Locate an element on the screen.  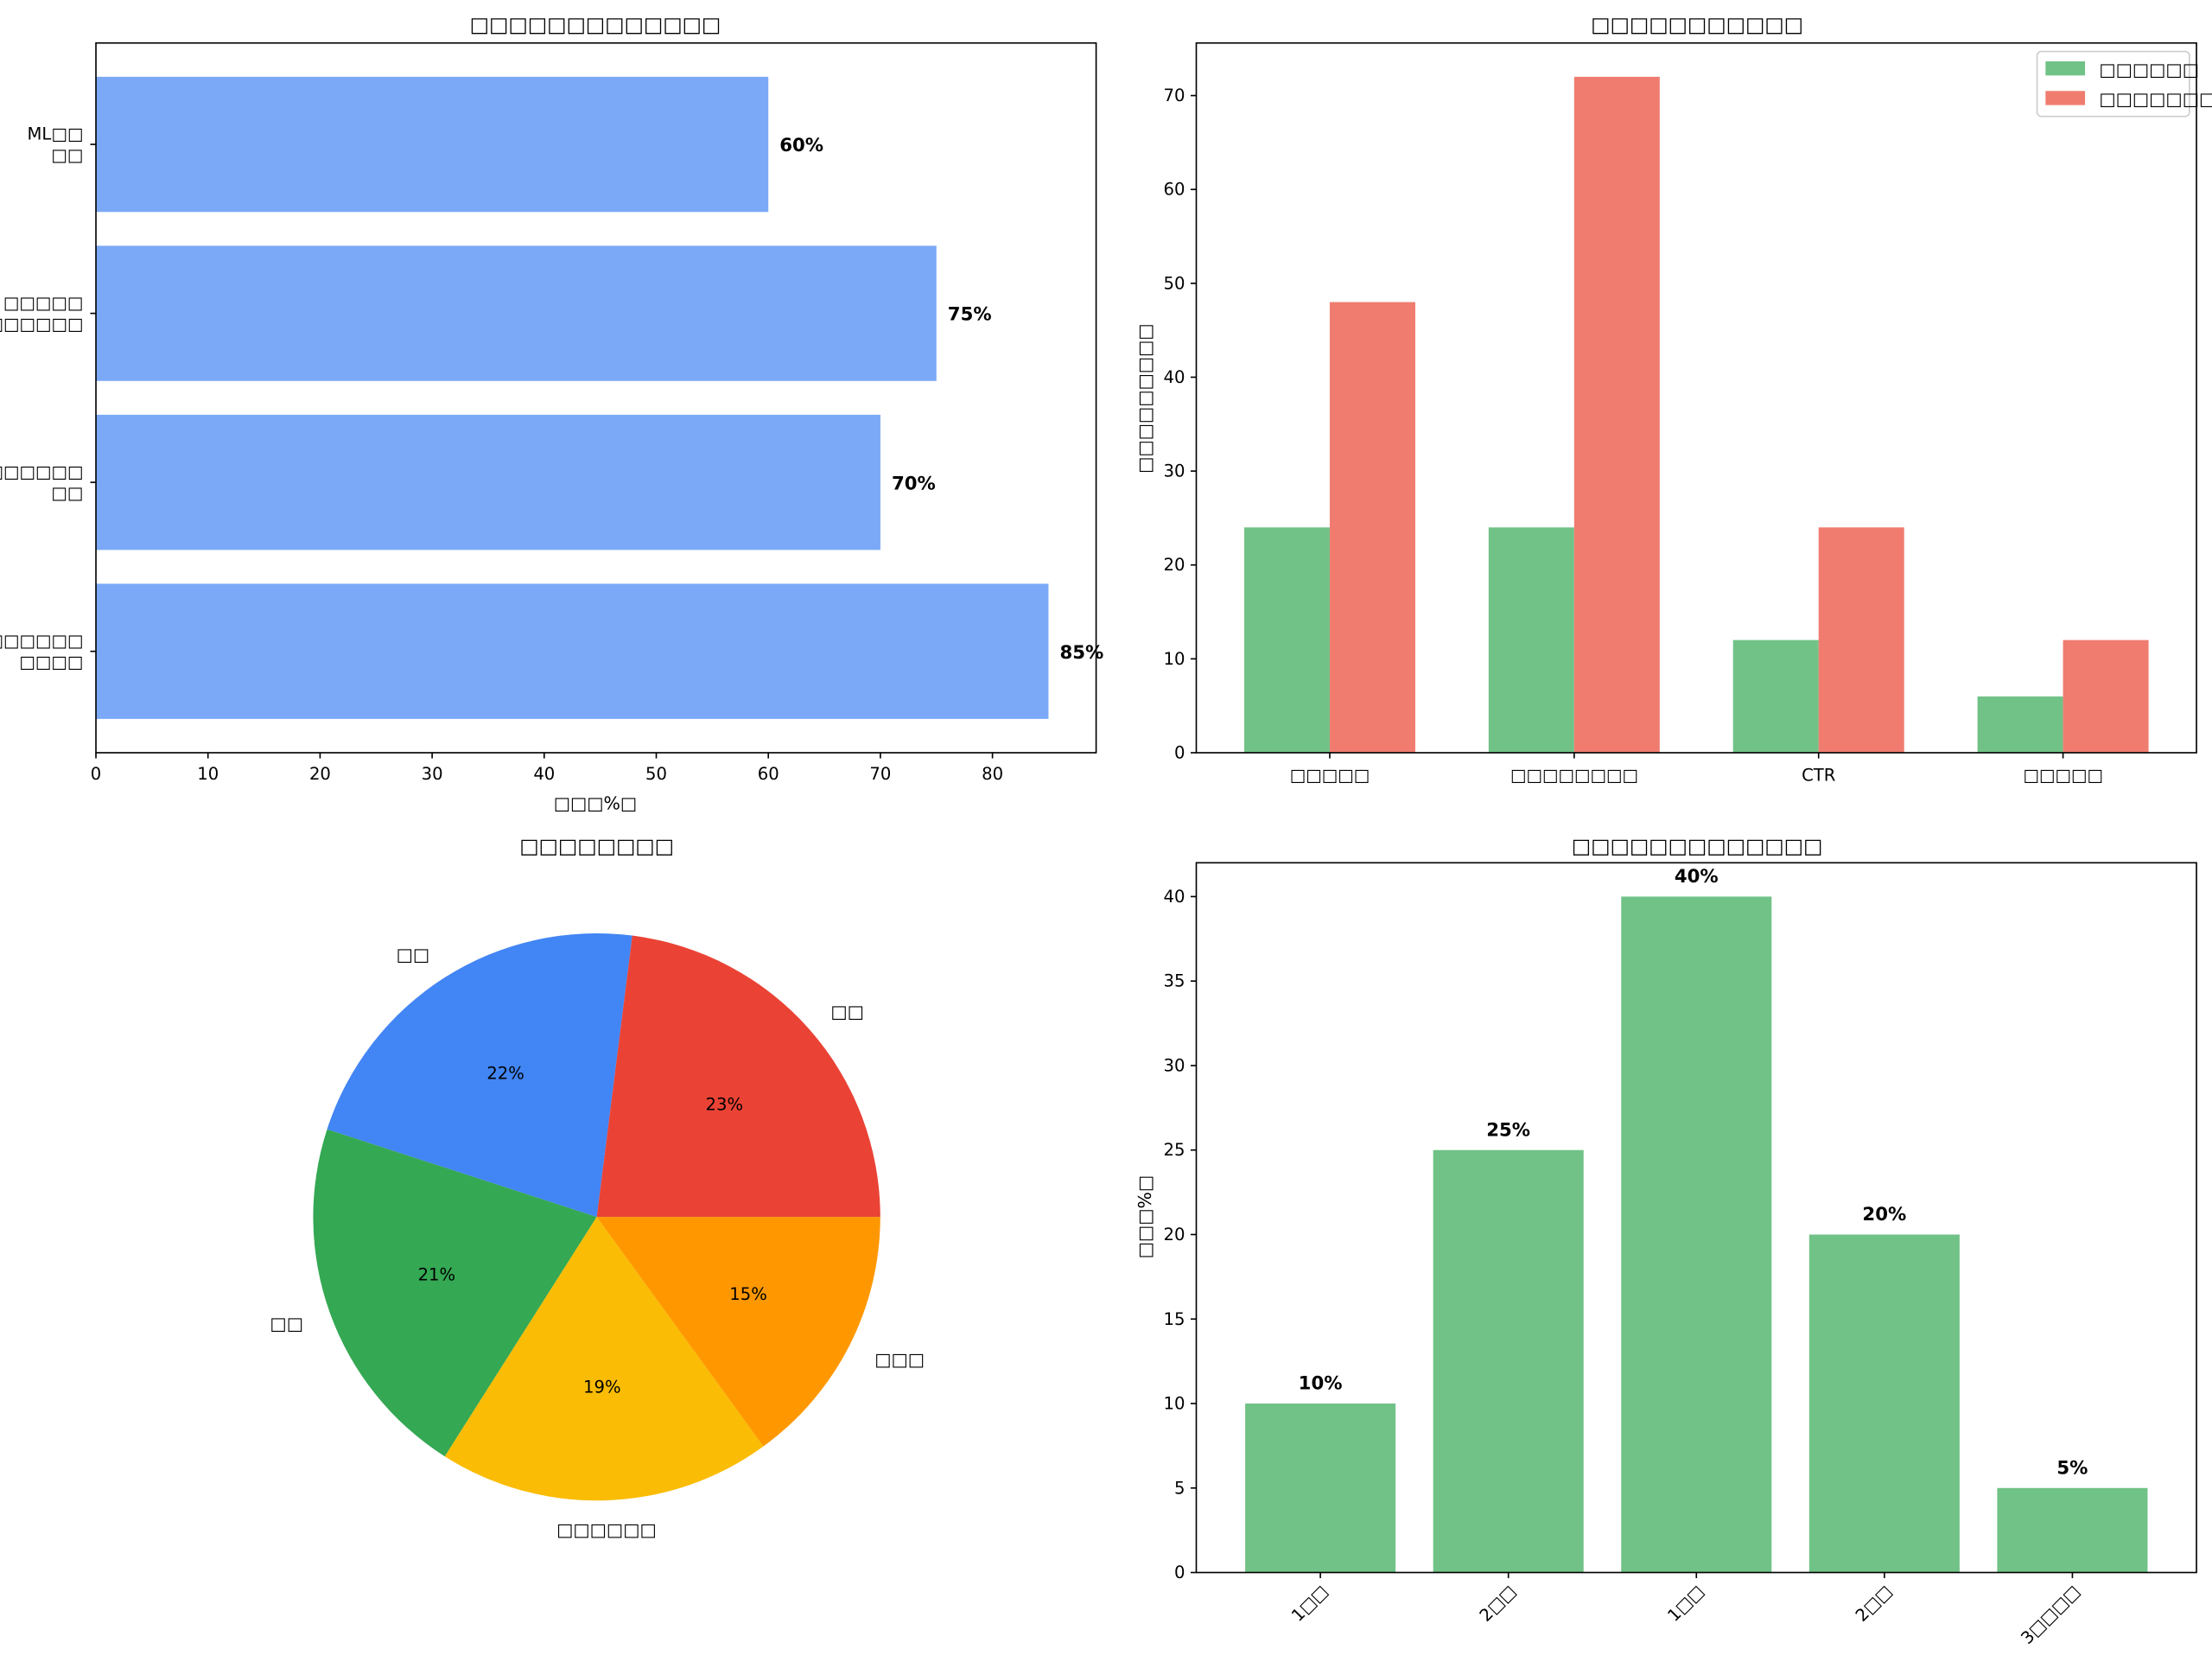
chart2-ylabel: □□□□□□□□□ is located at coordinates (1145, 398).